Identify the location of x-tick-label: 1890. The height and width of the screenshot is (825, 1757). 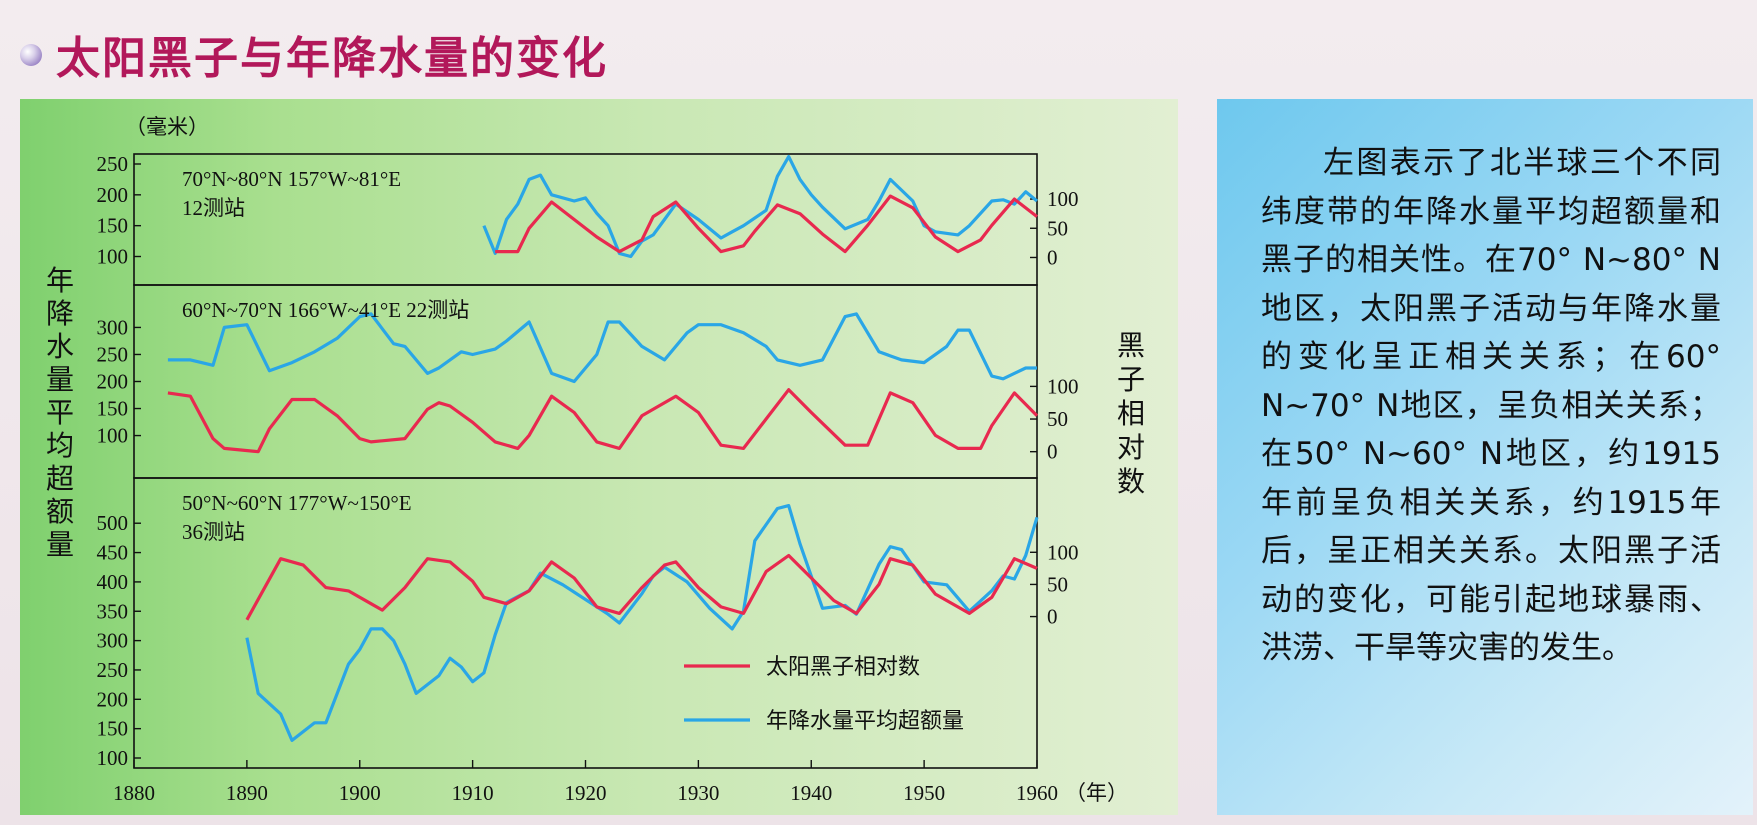
(247, 793).